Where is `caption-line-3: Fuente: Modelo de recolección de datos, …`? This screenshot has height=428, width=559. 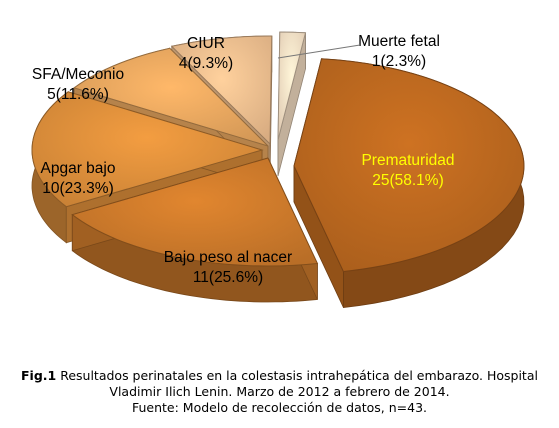 caption-line-3: Fuente: Modelo de recolección de datos, … is located at coordinates (279, 407).